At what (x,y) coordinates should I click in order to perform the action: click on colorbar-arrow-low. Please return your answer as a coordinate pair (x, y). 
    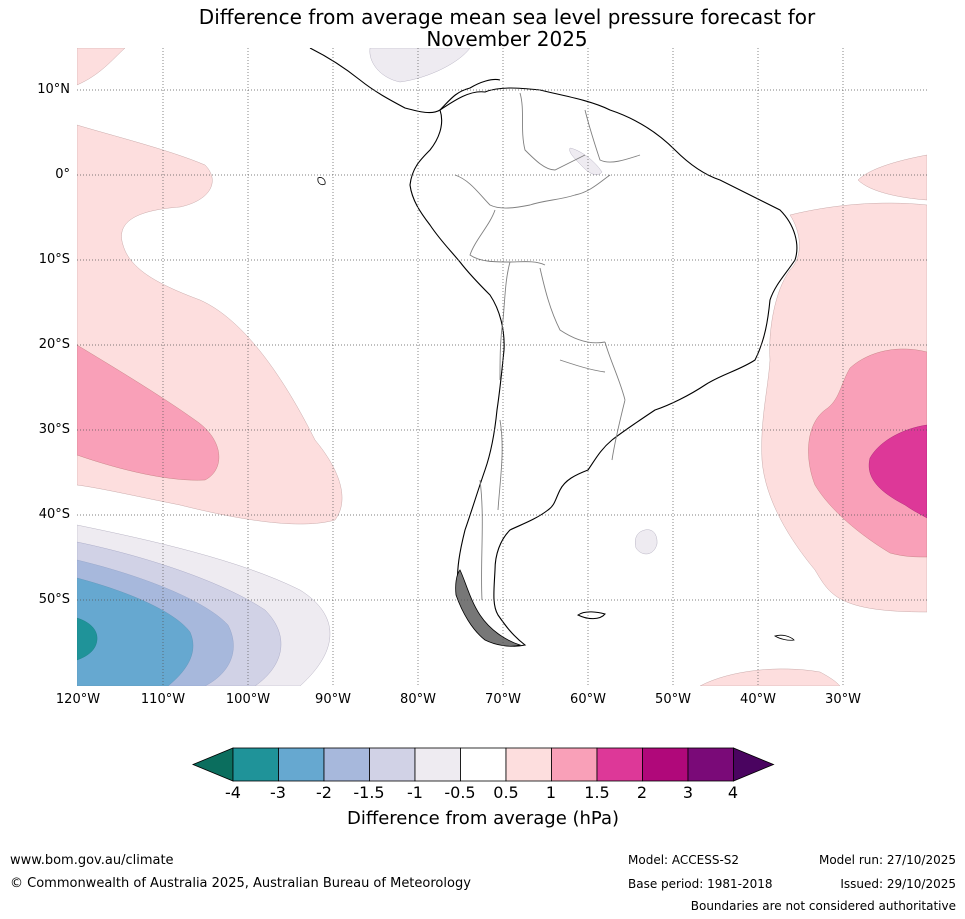
    Looking at the image, I should click on (212, 764).